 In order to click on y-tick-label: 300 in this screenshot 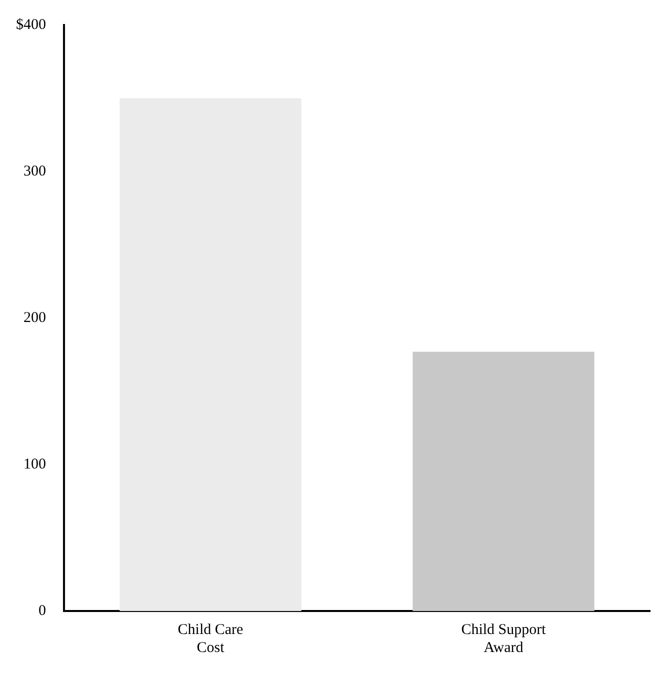, I will do `click(35, 171)`.